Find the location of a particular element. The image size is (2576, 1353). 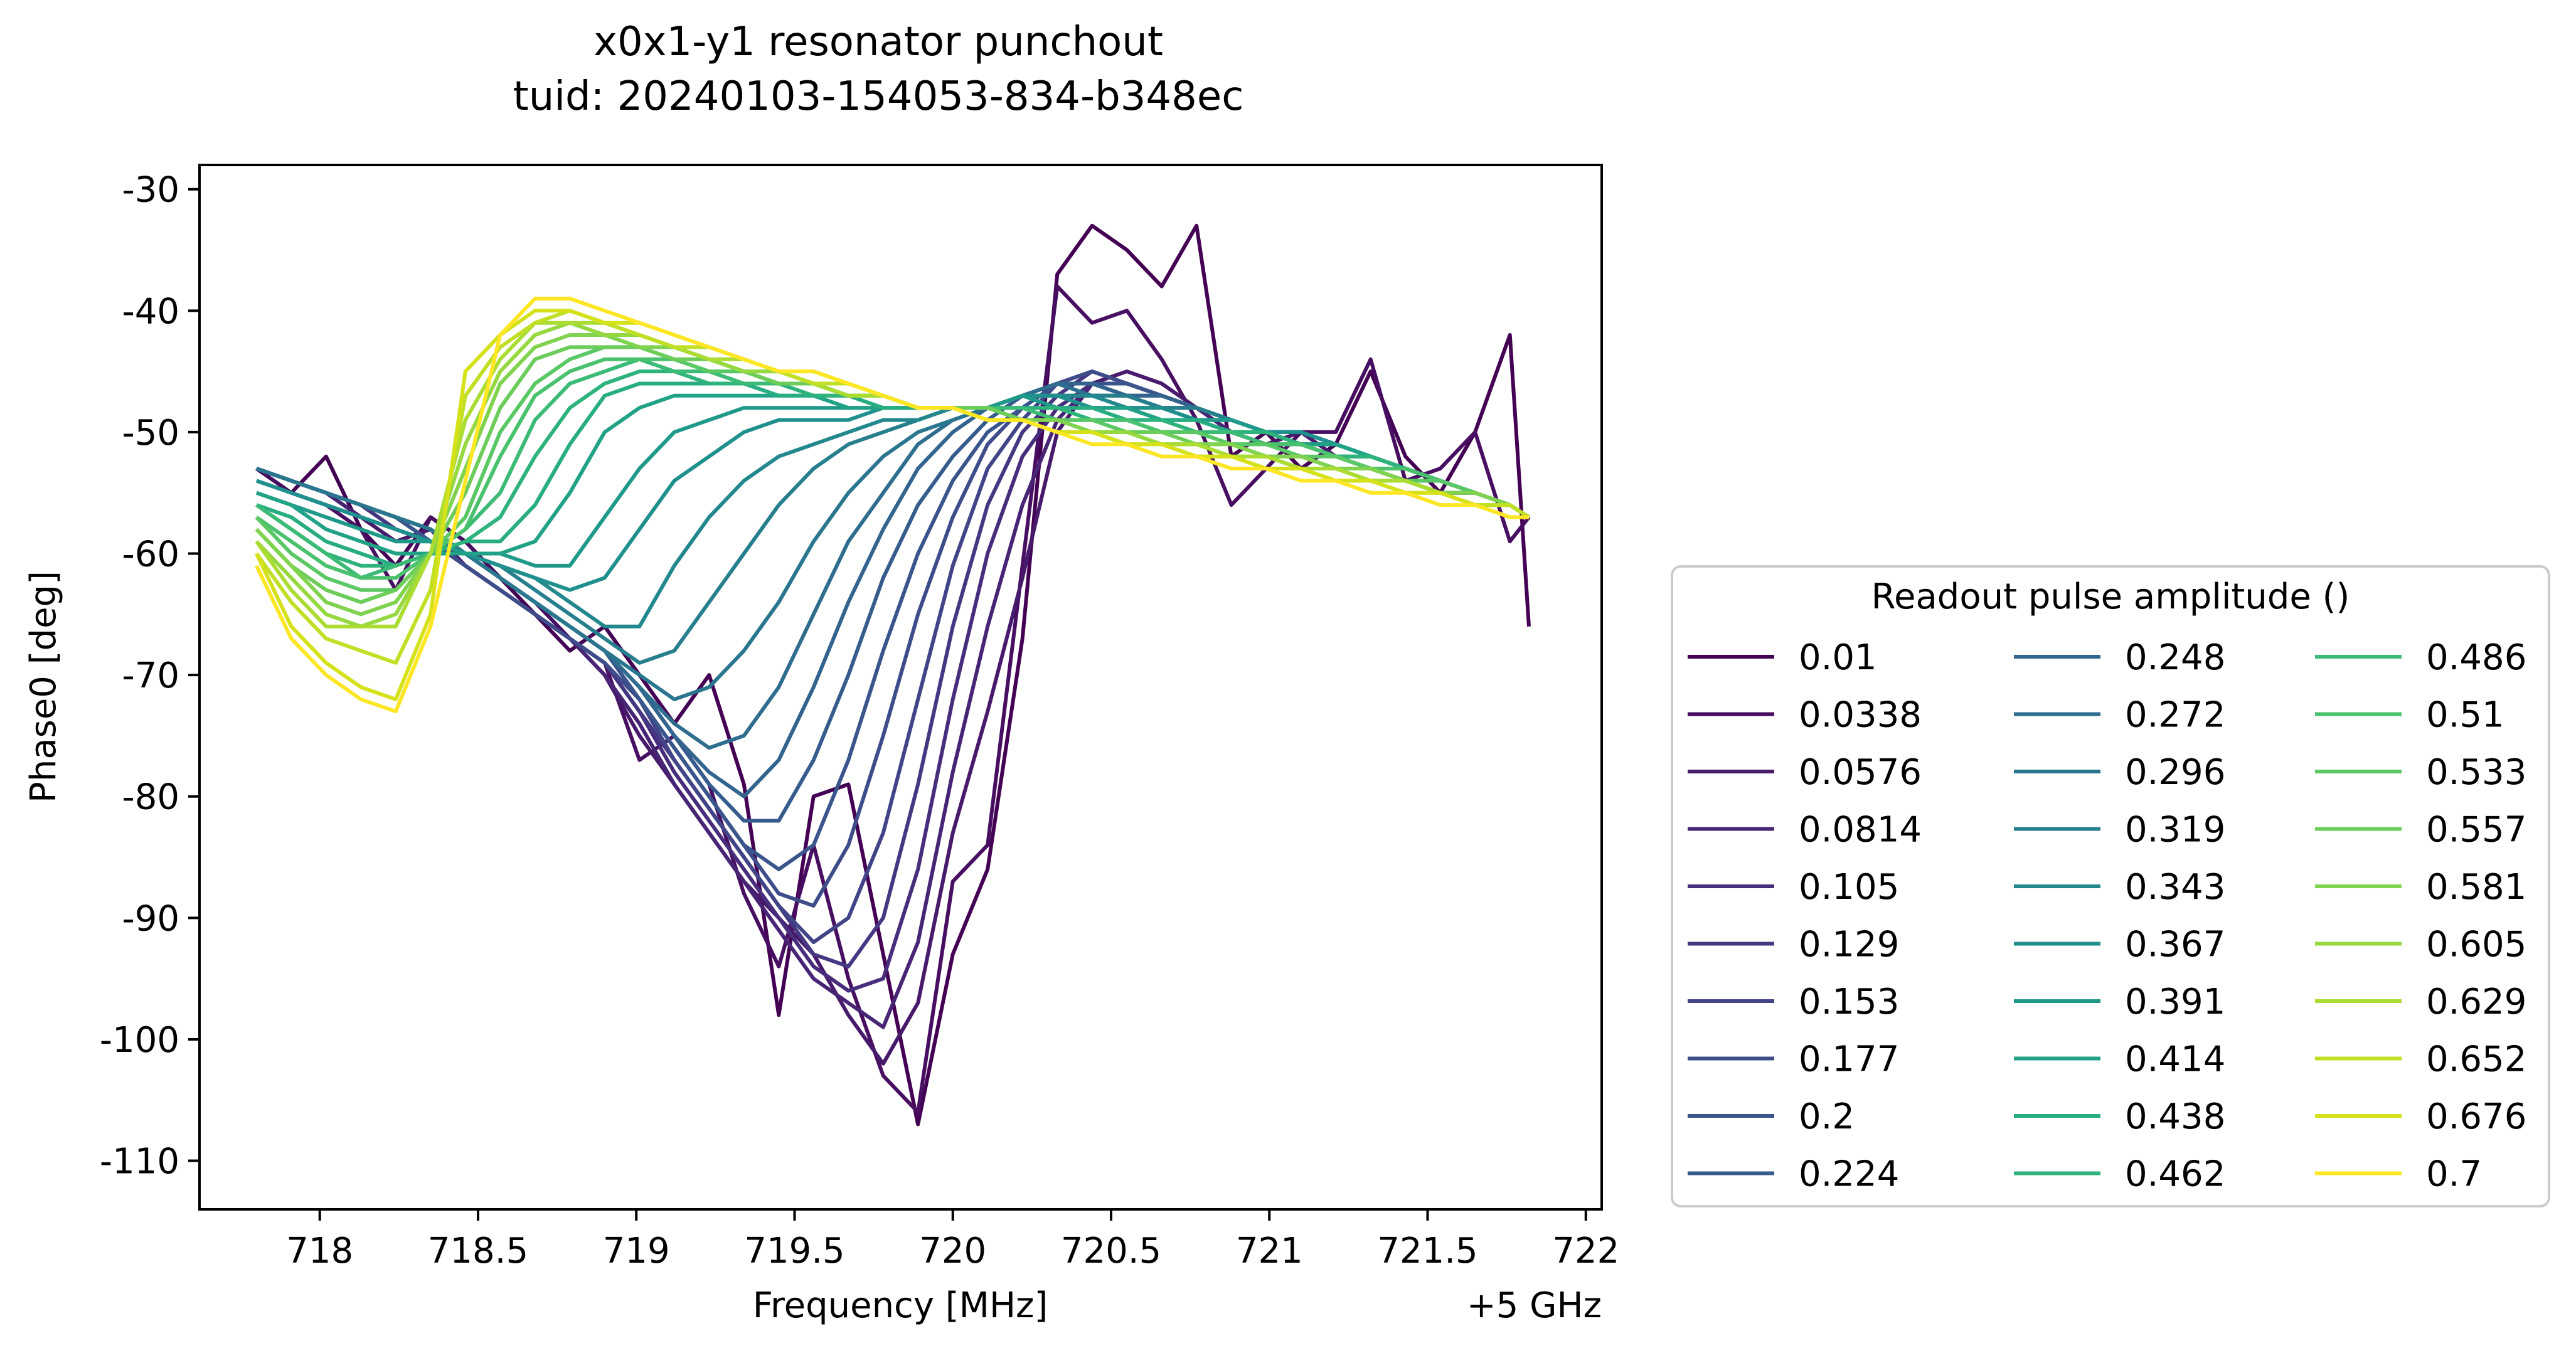

legend-label-22: 0.533 is located at coordinates (2476, 772).